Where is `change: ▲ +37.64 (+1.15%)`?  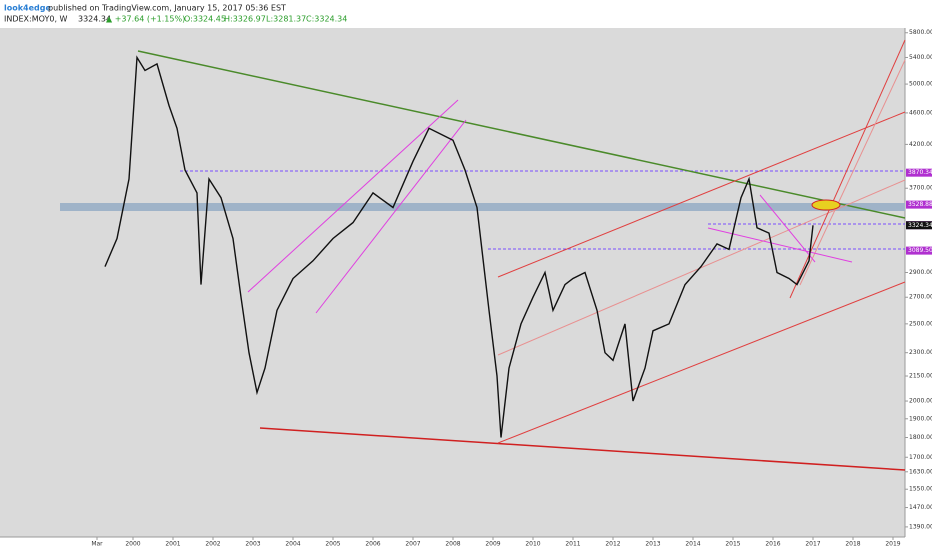
change: ▲ +37.64 (+1.15%) is located at coordinates (145, 19).